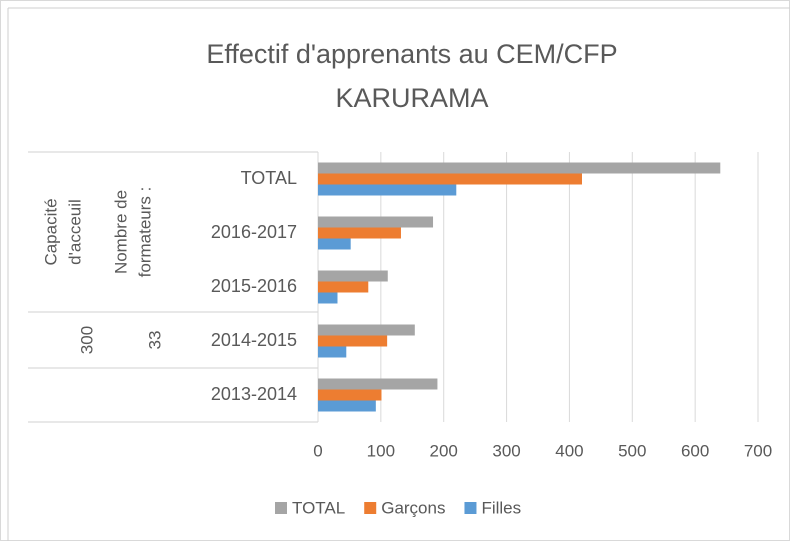 The width and height of the screenshot is (790, 541). What do you see at coordinates (501, 507) in the screenshot?
I see `legend-label: Filles` at bounding box center [501, 507].